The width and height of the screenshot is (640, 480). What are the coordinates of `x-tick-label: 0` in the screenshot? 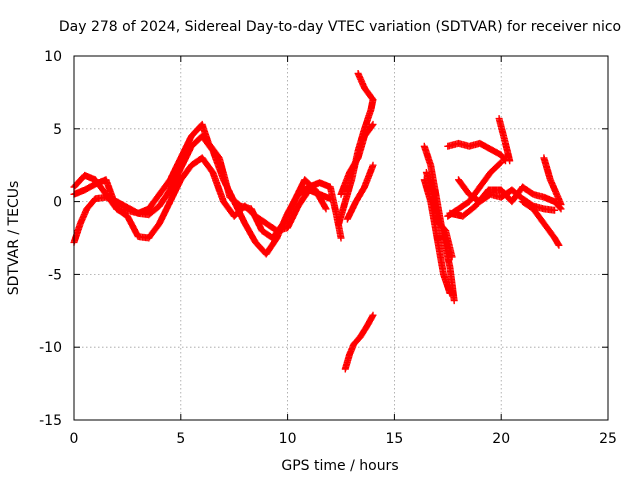 It's located at (74, 439).